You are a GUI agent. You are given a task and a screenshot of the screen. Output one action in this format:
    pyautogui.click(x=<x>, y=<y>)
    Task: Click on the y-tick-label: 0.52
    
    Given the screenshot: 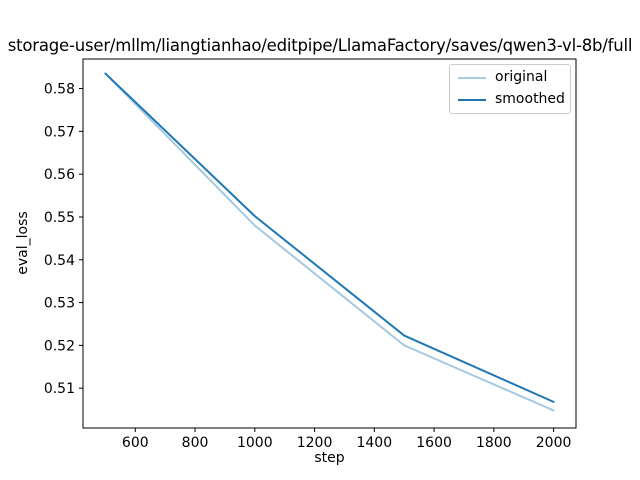 What is the action you would take?
    pyautogui.click(x=59, y=346)
    